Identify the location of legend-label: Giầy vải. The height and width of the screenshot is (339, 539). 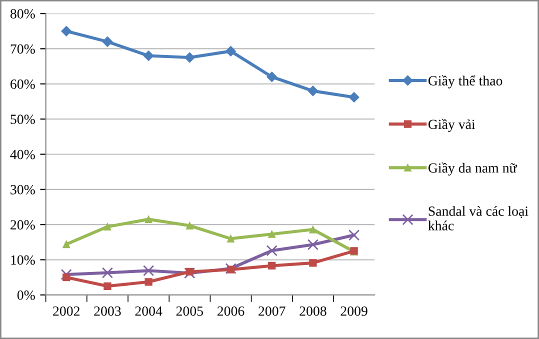
(452, 125).